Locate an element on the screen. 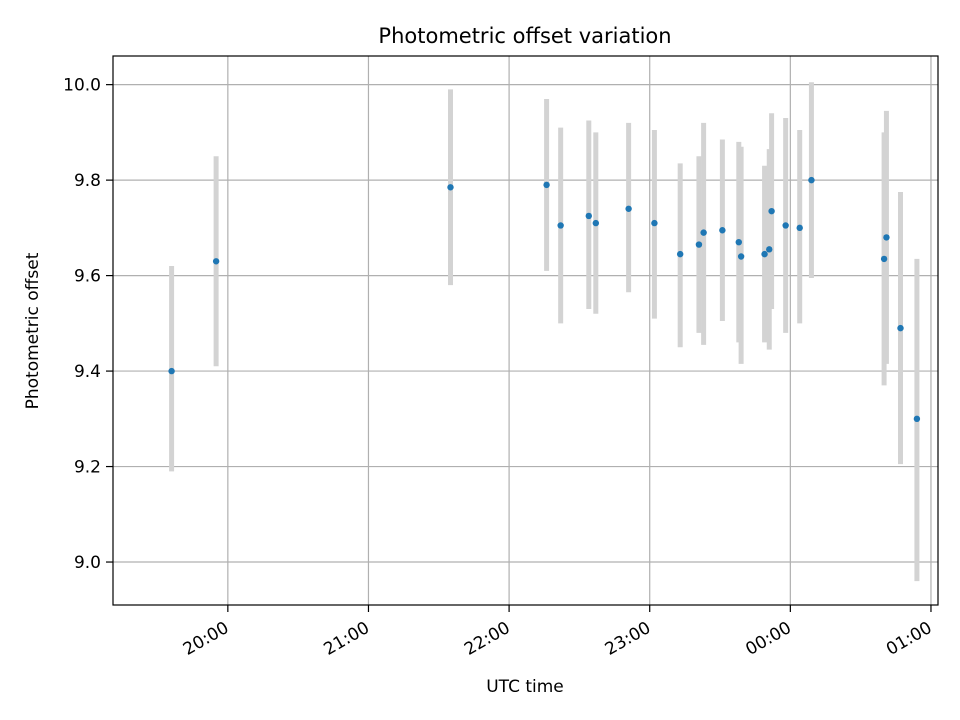 This screenshot has height=720, width=960. y-tick-label: 9.6 is located at coordinates (87, 277).